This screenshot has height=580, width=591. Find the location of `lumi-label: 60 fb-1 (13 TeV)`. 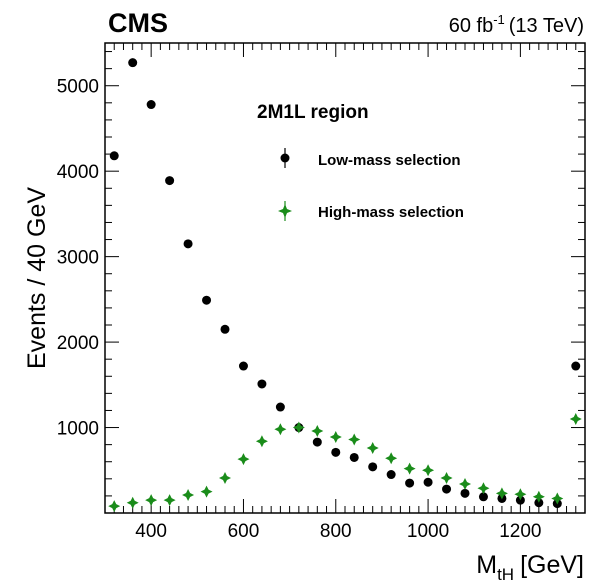

lumi-label: 60 fb-1 (13 TeV) is located at coordinates (516, 24).